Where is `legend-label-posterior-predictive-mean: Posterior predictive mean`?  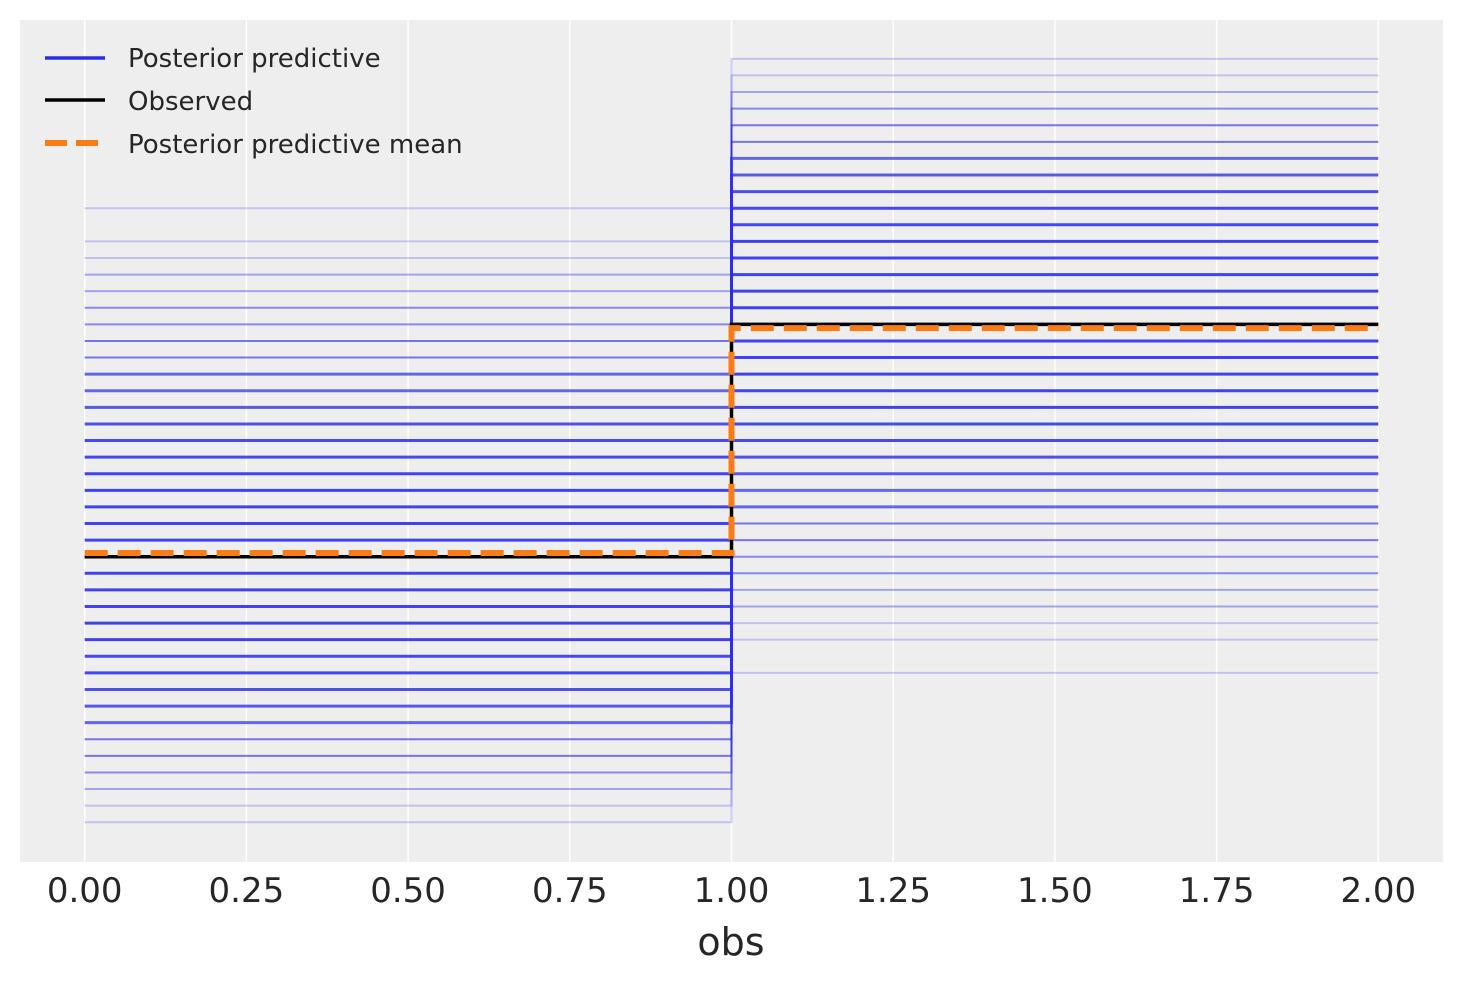 legend-label-posterior-predictive-mean: Posterior predictive mean is located at coordinates (295, 145).